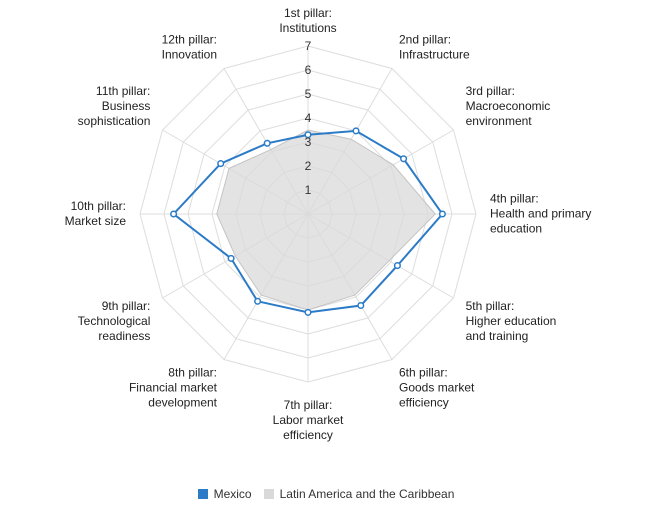  I want to click on tick-label-6: 6, so click(308, 70).